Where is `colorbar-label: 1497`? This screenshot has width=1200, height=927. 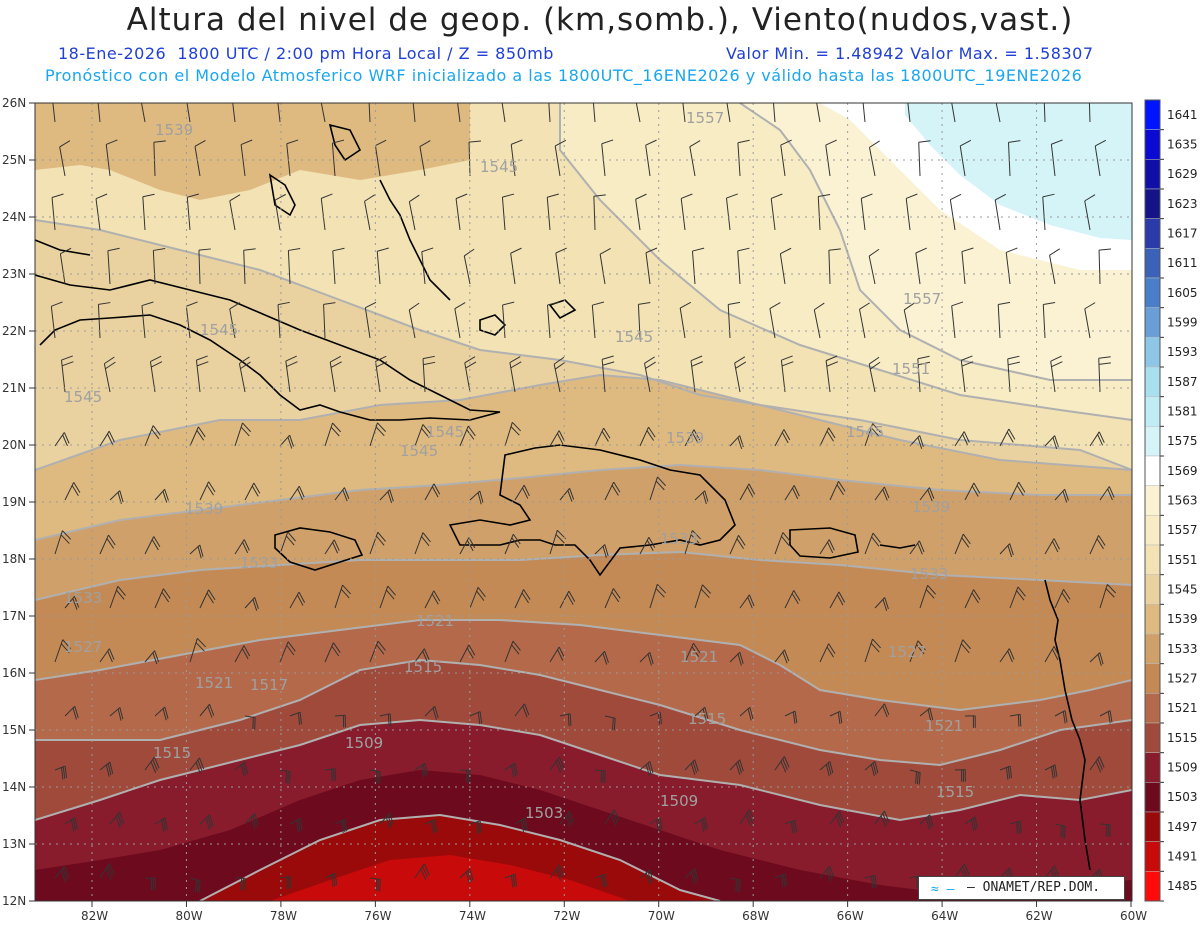
colorbar-label: 1497 is located at coordinates (1182, 827).